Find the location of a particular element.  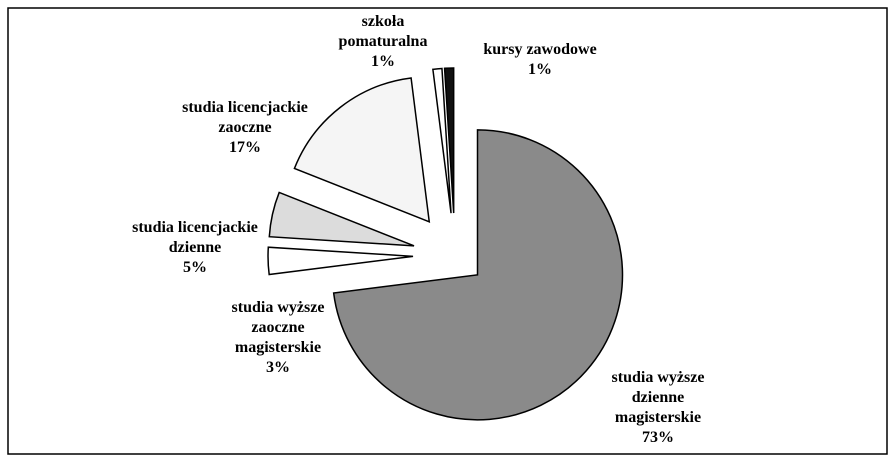

slice-label: studia licencjackie zaoczne is located at coordinates (245, 117).